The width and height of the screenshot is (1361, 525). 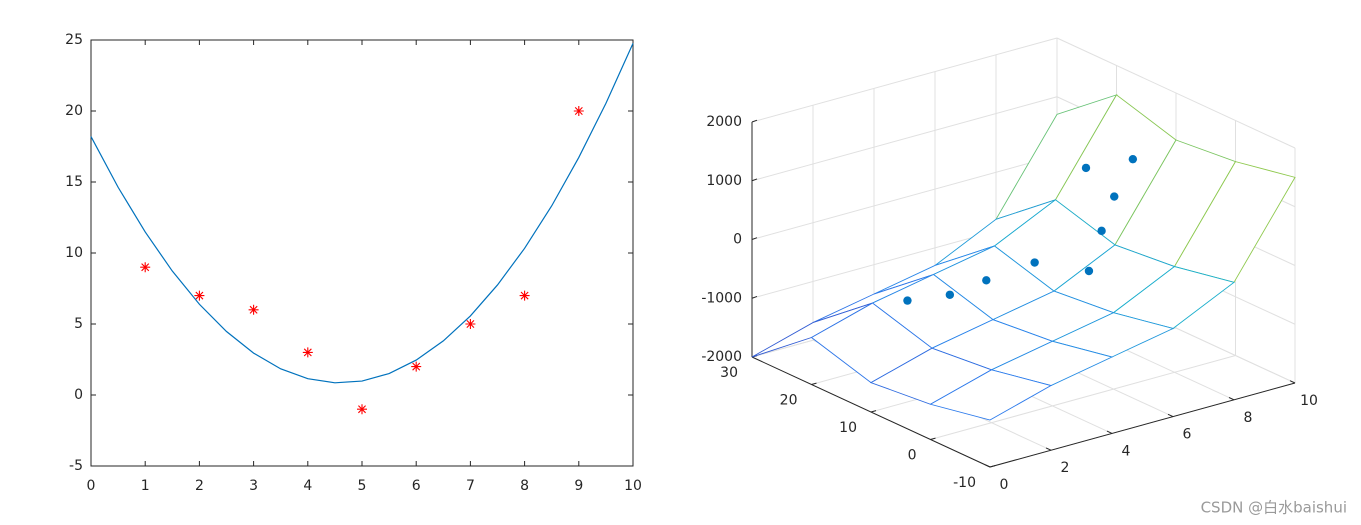 I want to click on y-tick-label: 5, so click(x=78, y=324).